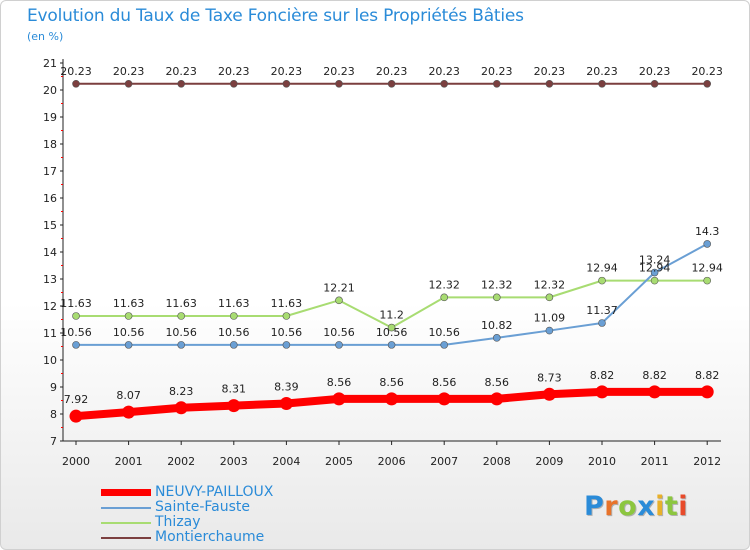 This screenshot has height=550, width=750. I want to click on data-label-sainte-fauste: 14.3, so click(707, 231).